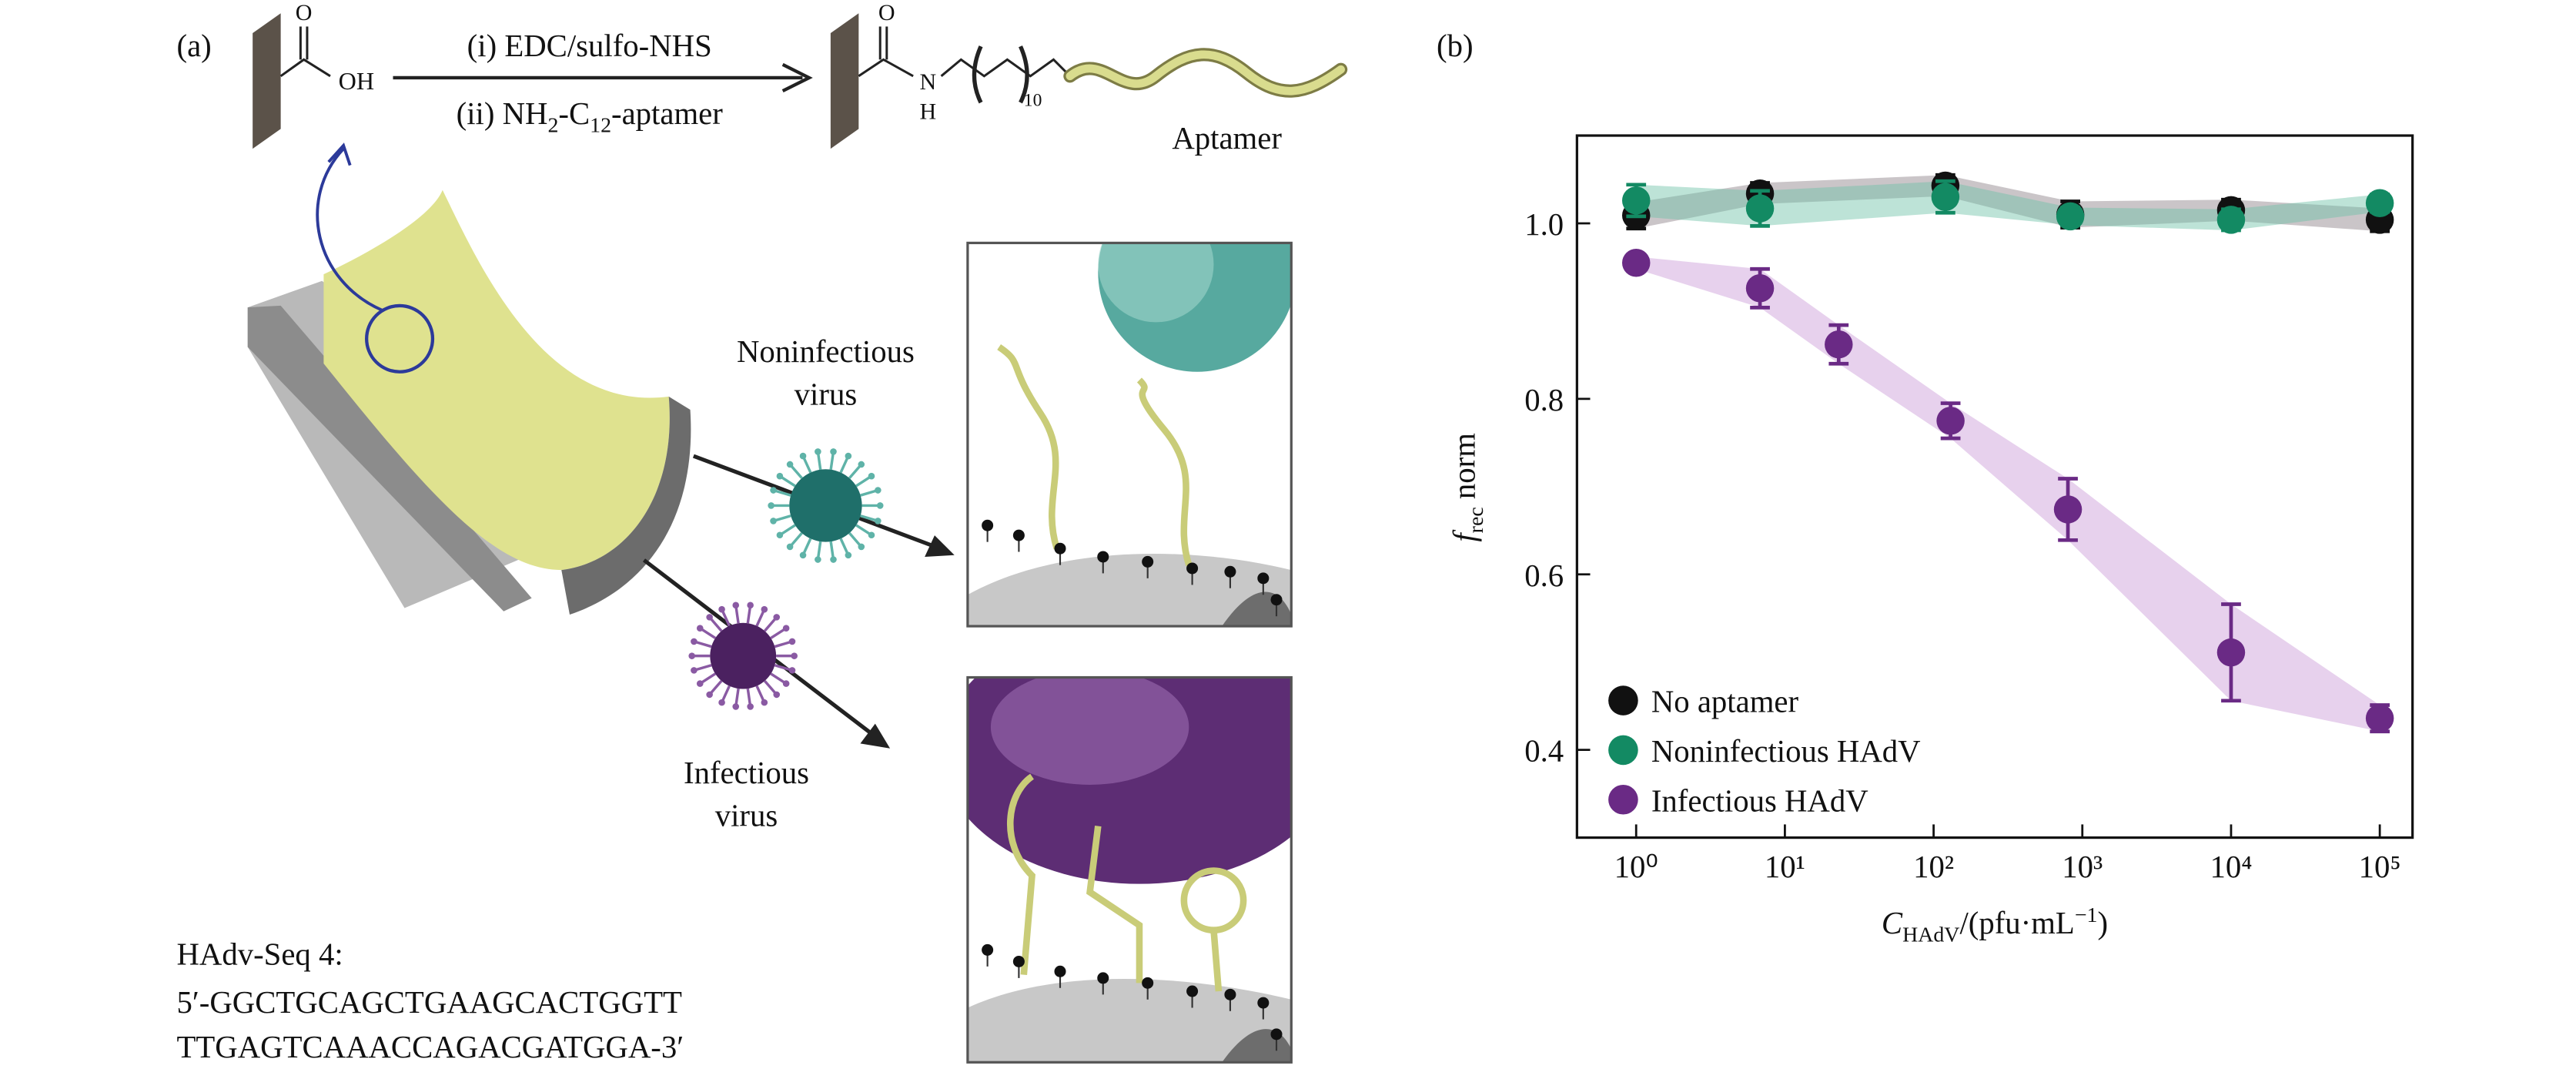 The image size is (2576, 1069). I want to click on step-label: (i) EDC/sulfo-NHS, so click(590, 45).